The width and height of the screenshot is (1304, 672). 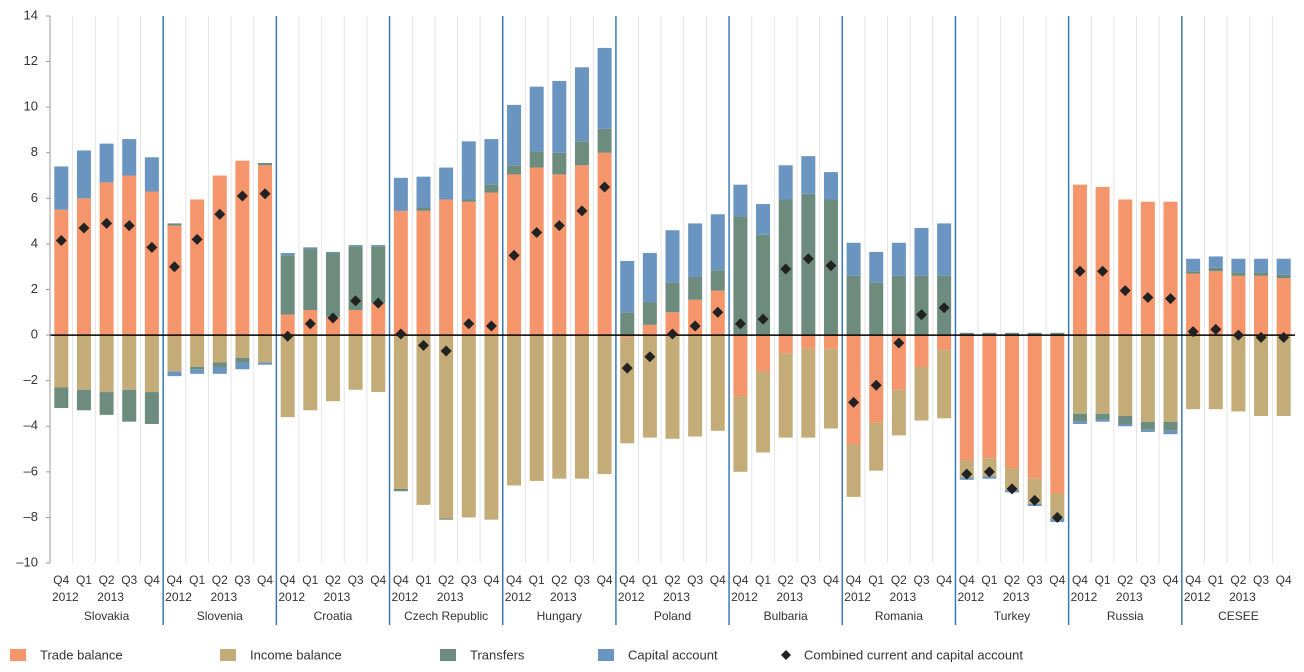 I want to click on legend-label: Income balance, so click(x=296, y=654).